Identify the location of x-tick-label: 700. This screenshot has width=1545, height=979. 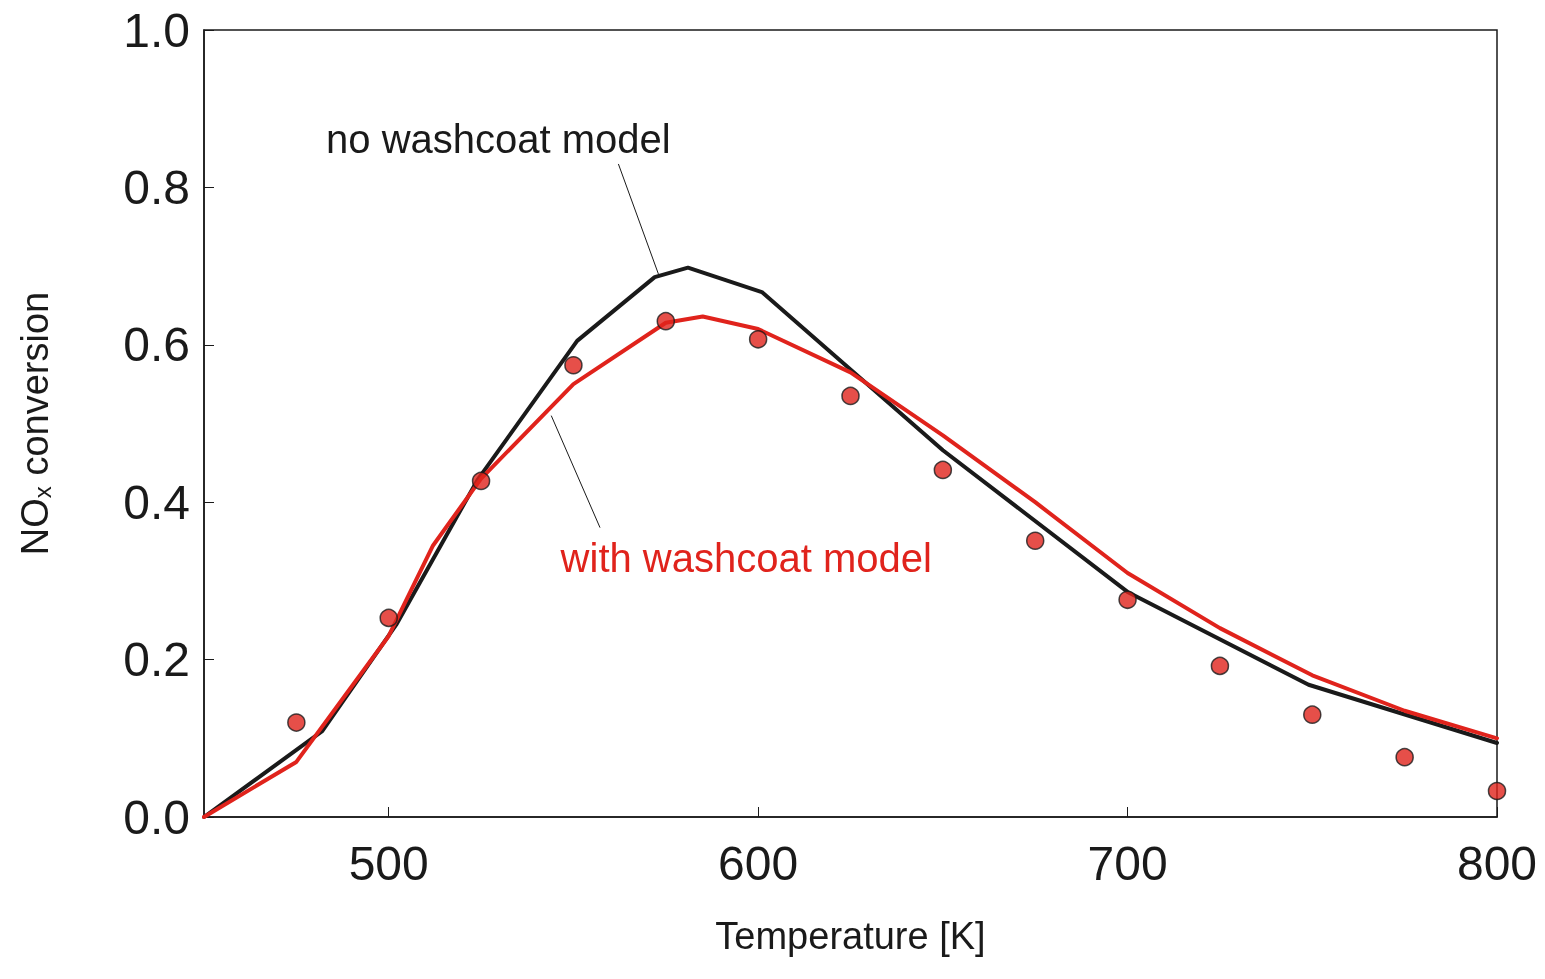
(1127, 863).